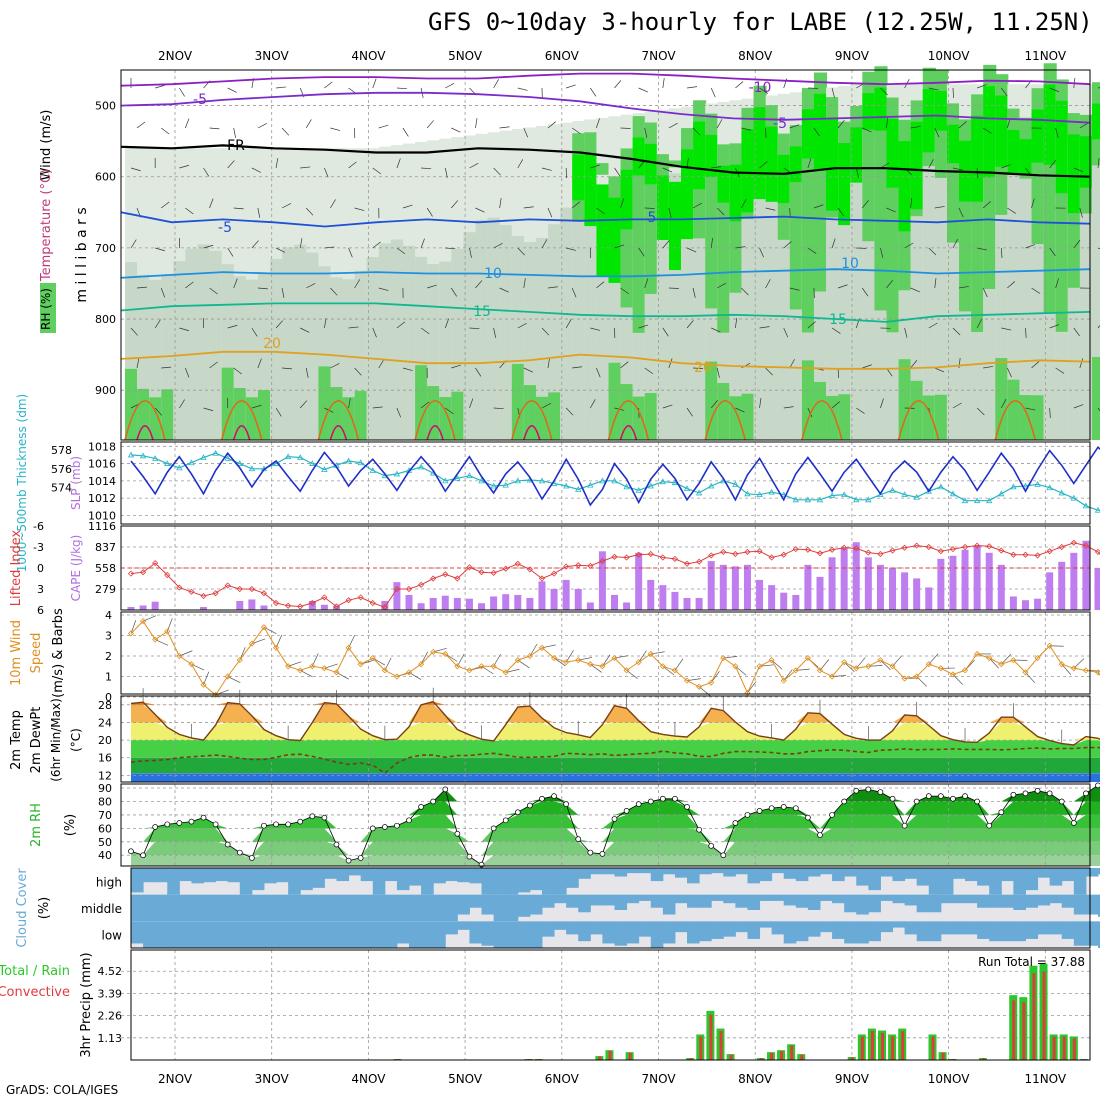 The width and height of the screenshot is (1100, 1100). What do you see at coordinates (38, 526) in the screenshot?
I see `li-tick-label: -6` at bounding box center [38, 526].